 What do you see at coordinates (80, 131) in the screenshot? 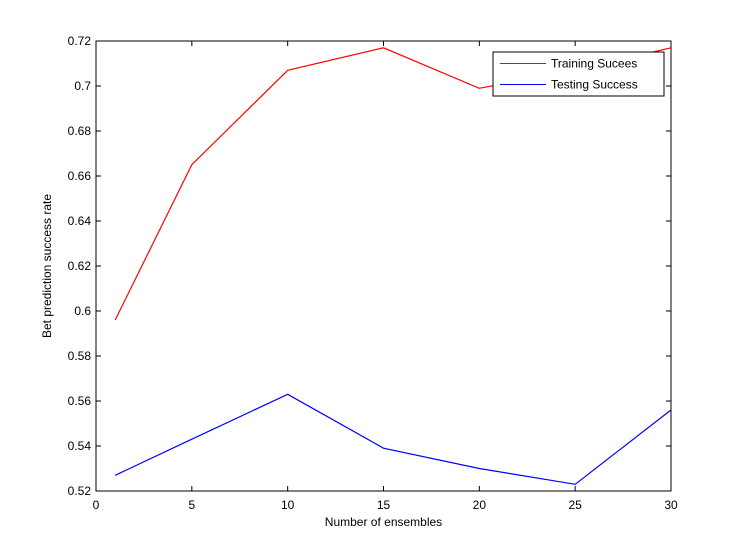
I see `y-tick-label: 0.68` at bounding box center [80, 131].